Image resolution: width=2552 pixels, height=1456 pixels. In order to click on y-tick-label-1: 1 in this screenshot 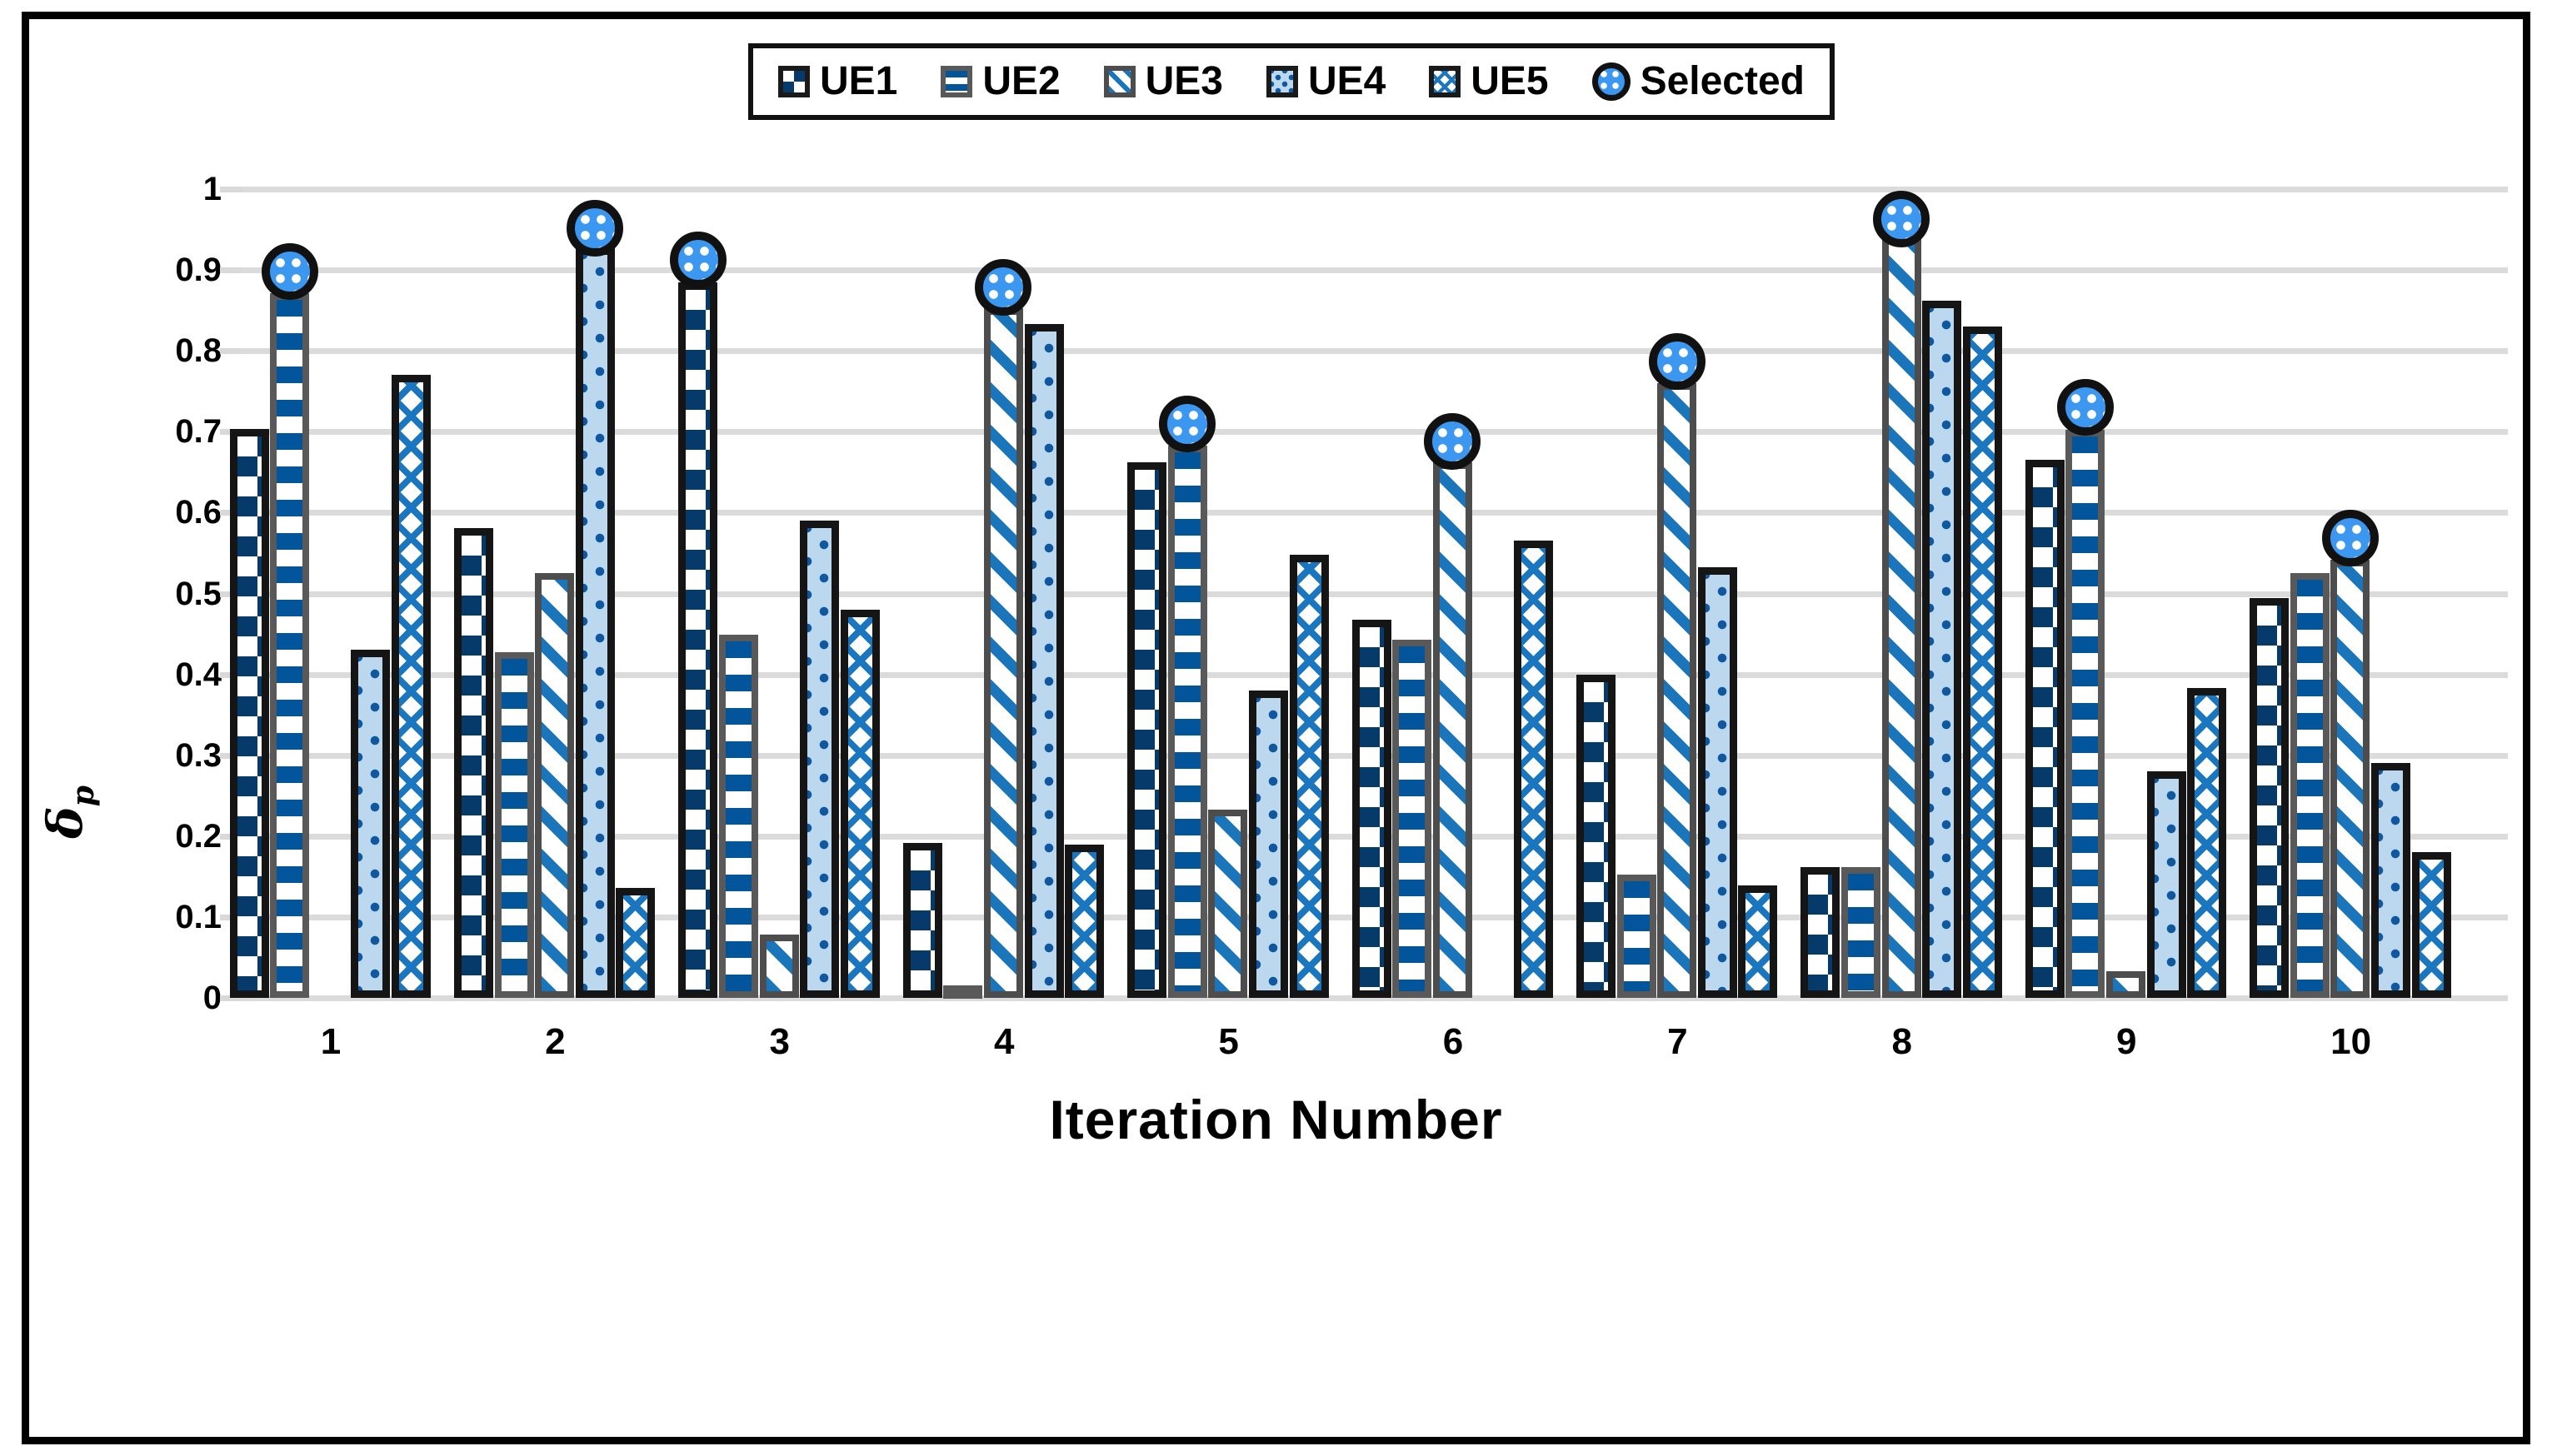, I will do `click(212, 189)`.